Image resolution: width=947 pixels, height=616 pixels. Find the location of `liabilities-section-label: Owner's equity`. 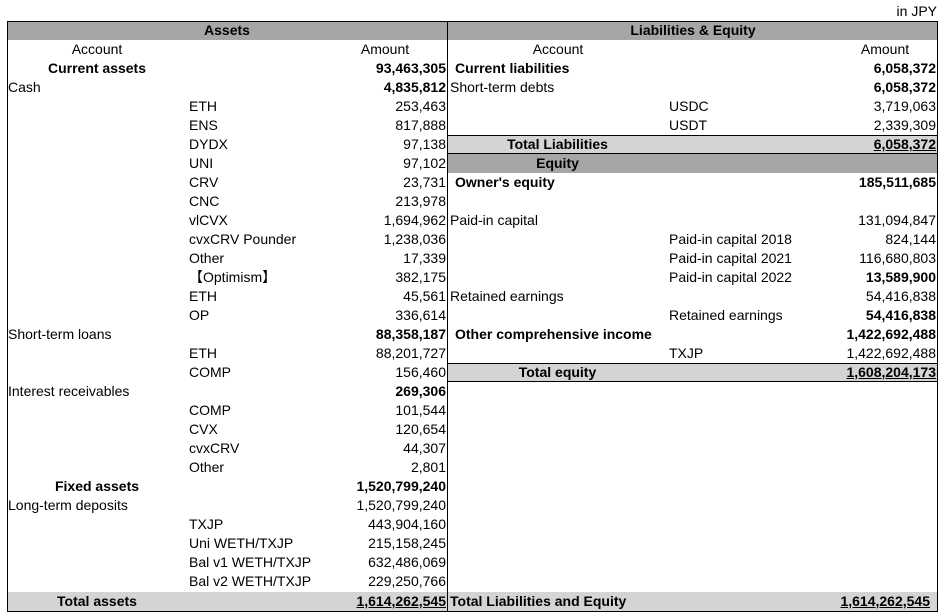

liabilities-section-label: Owner's equity is located at coordinates (505, 182).